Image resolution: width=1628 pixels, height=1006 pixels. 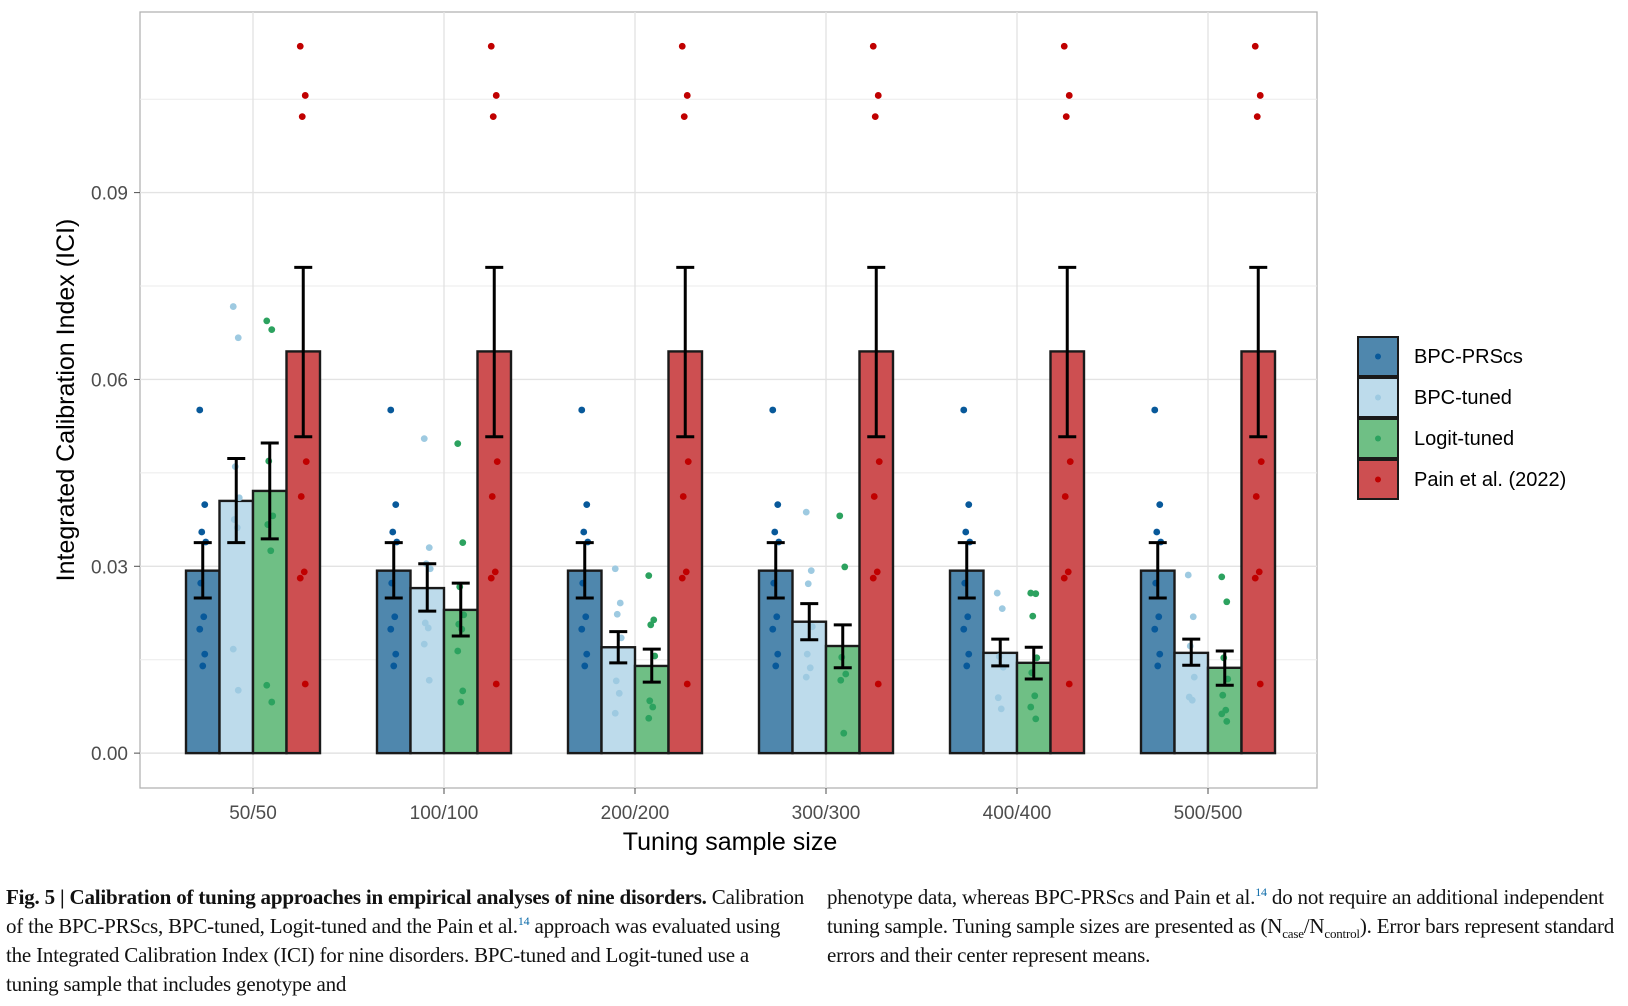 I want to click on legend-item: BPC-PRScs, so click(x=1440, y=356).